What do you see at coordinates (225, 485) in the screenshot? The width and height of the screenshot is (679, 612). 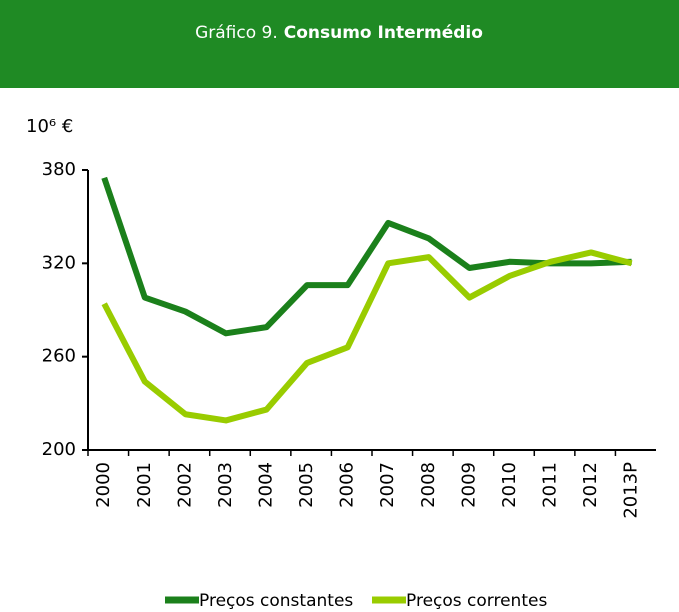 I see `x-tick-label: 2003` at bounding box center [225, 485].